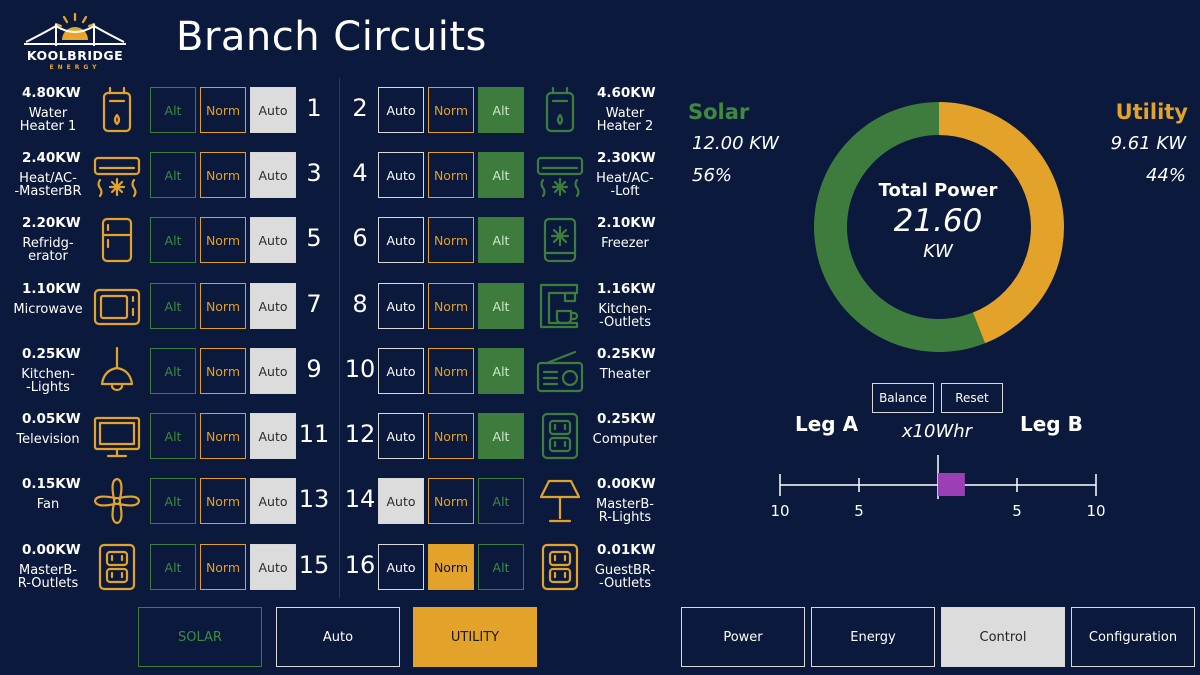  I want to click on circuit-kw: 0.25KW, so click(626, 419).